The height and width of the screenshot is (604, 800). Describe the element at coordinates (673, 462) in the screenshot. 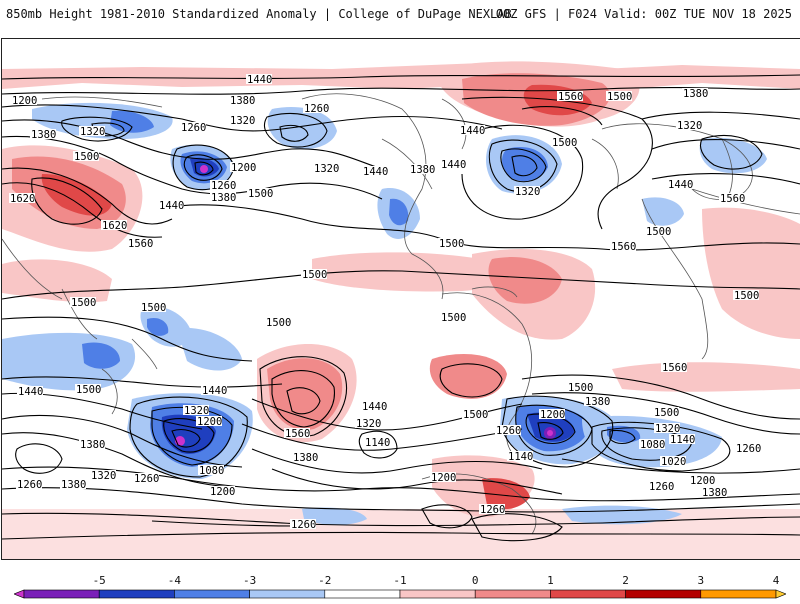

I see `svg-text: 1020` at that location.